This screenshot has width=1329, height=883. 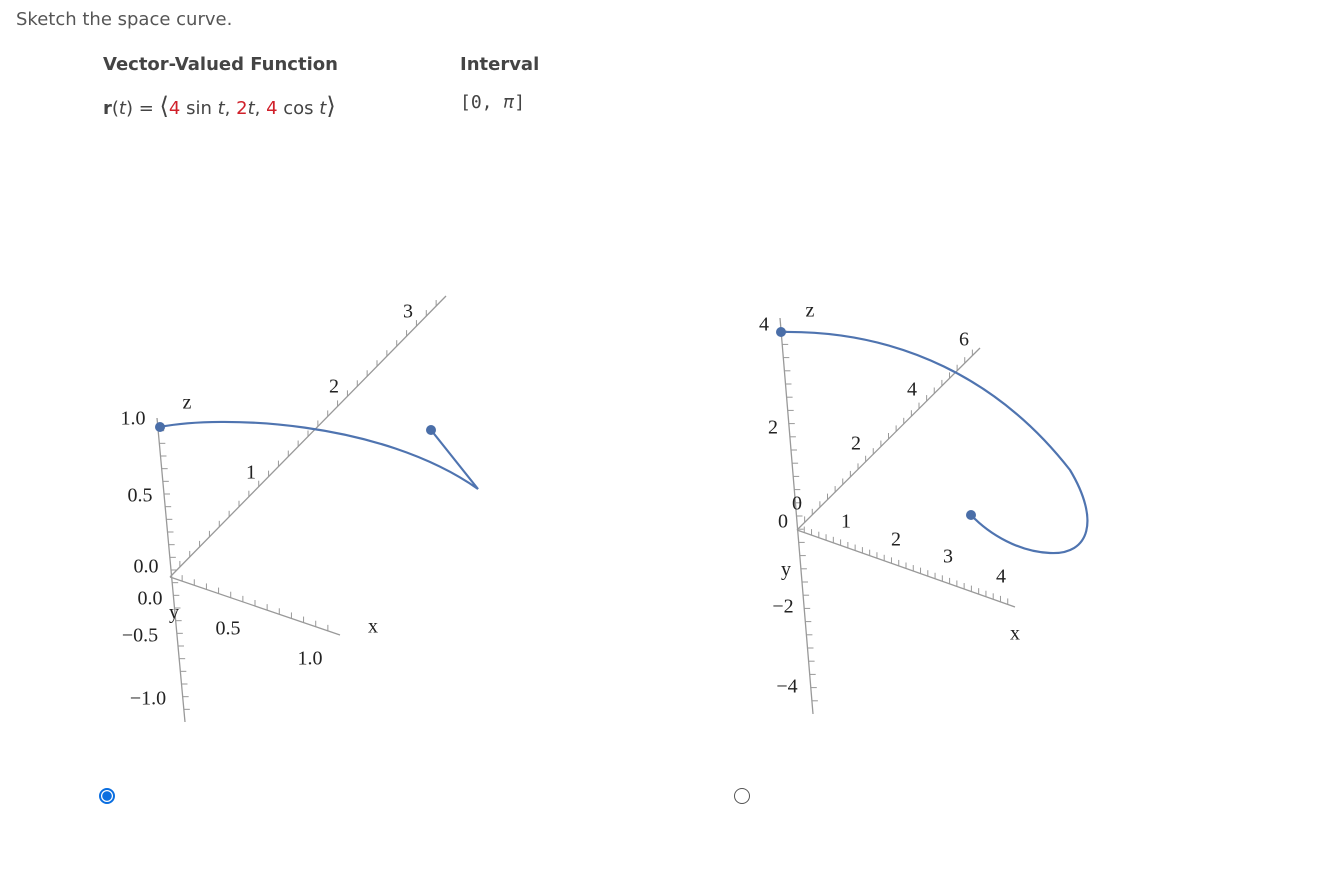 I want to click on fn-part: 2, so click(x=242, y=108).